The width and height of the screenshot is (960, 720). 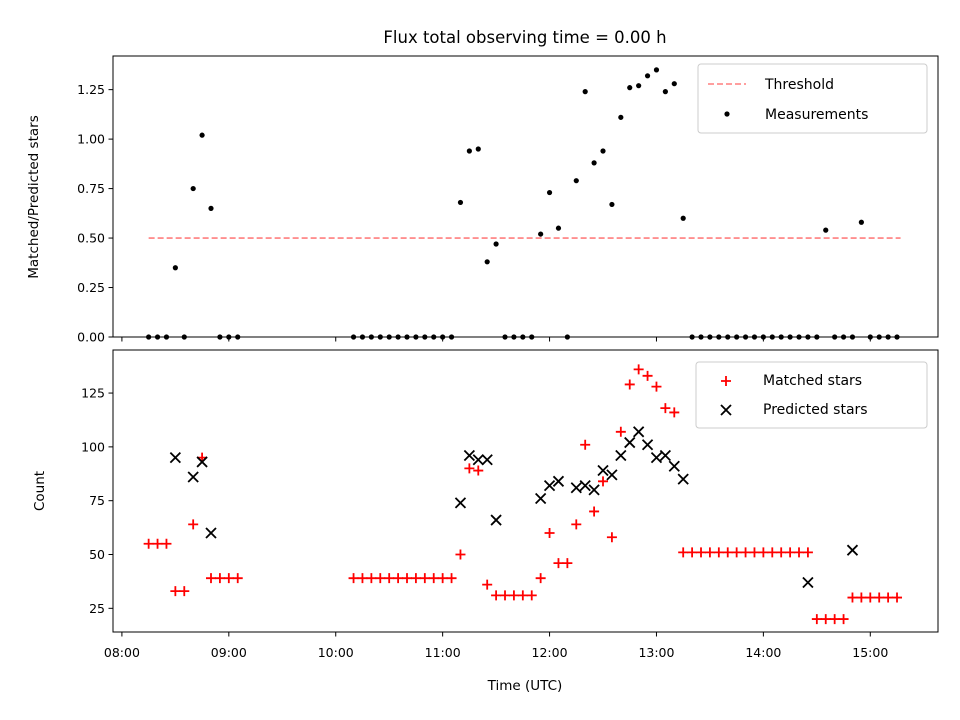 What do you see at coordinates (34, 196) in the screenshot?
I see `top-y-axis-label: Matched/Predicted stars` at bounding box center [34, 196].